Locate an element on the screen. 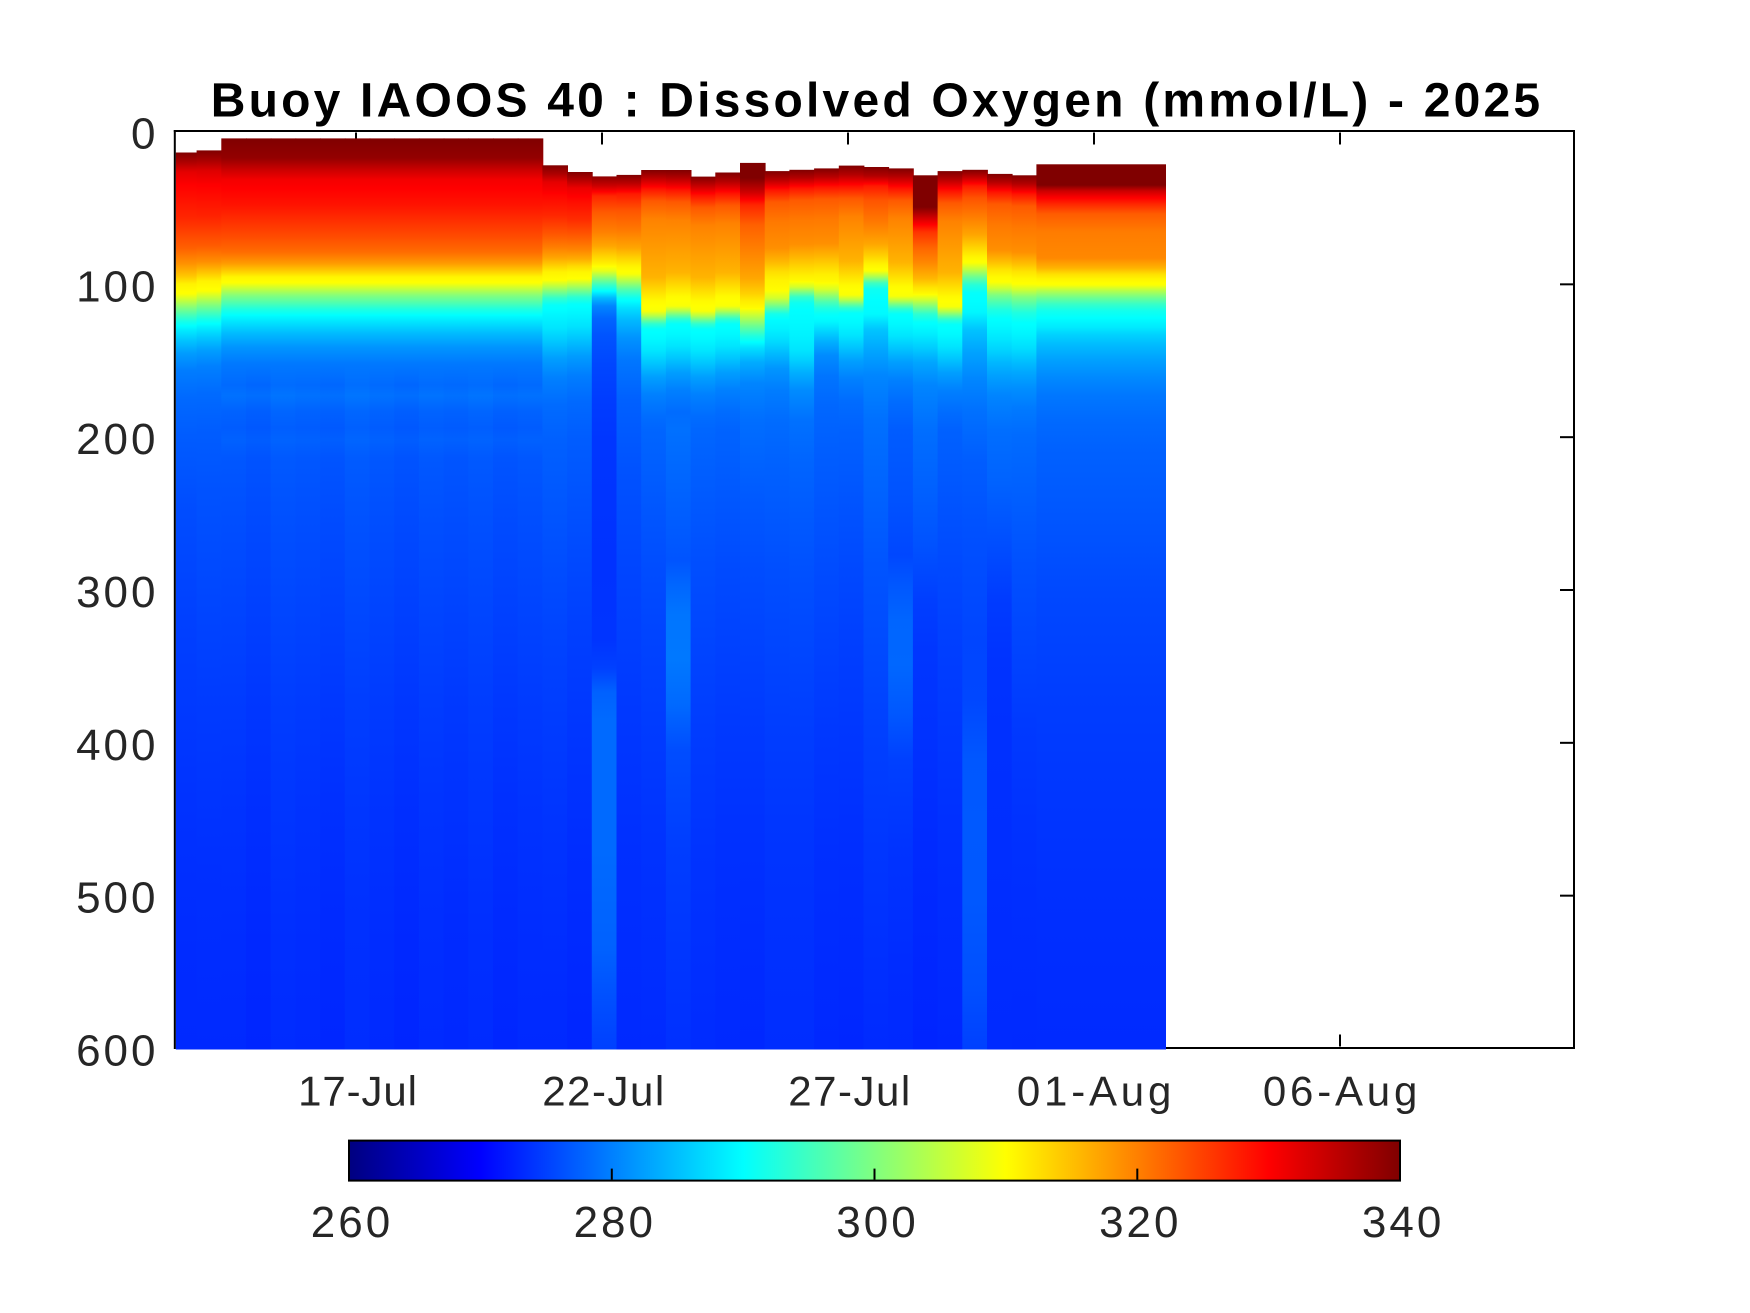  svg-text: 01-Aug is located at coordinates (1096, 1091).